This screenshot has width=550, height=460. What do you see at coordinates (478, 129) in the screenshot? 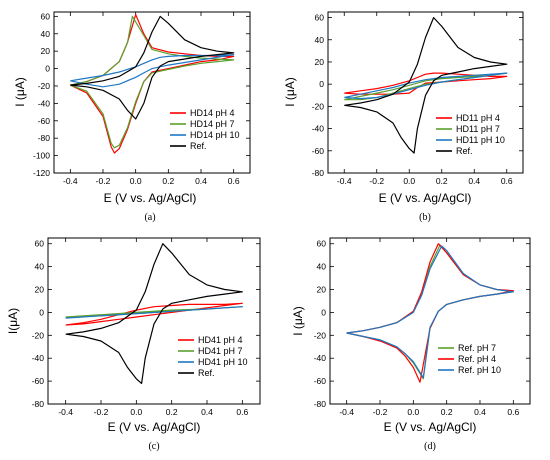
I see `legend-entry: HD11 pH 7` at bounding box center [478, 129].